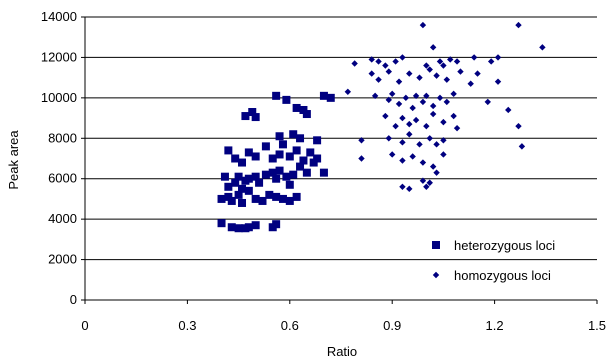 This screenshot has height=362, width=609. What do you see at coordinates (59, 56) in the screenshot?
I see `y-tick-label: 12000` at bounding box center [59, 56].